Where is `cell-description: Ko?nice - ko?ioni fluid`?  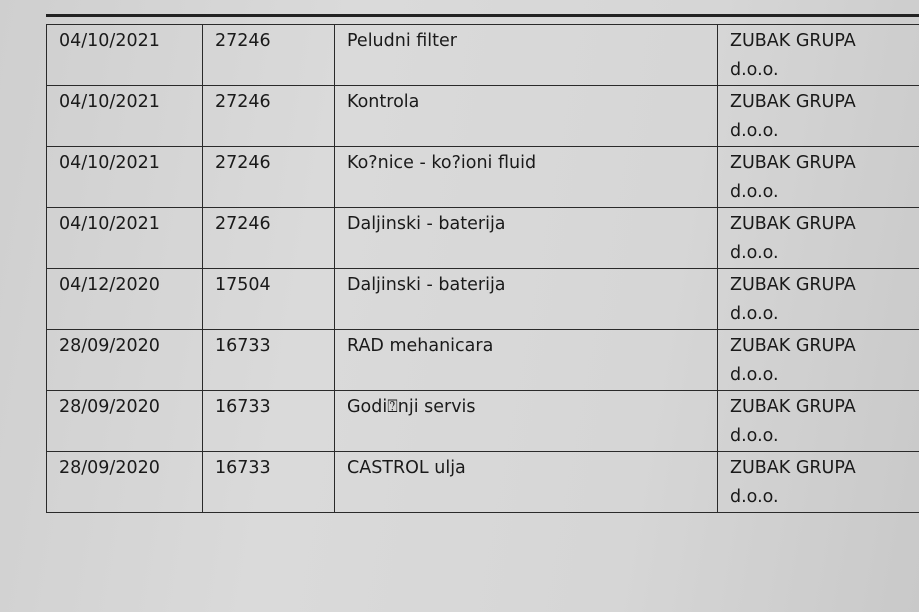 cell-description: Ko?nice - ko?ioni fluid is located at coordinates (526, 177).